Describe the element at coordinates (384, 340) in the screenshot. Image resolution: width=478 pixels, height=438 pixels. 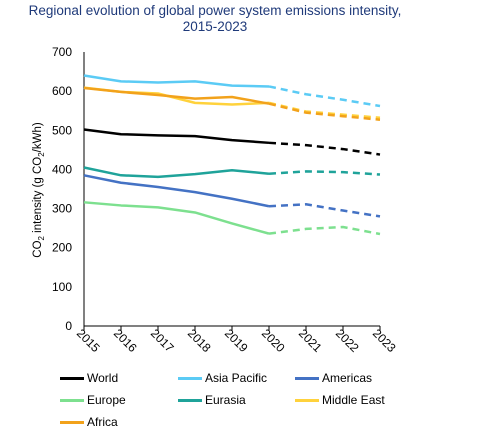
I see `x-tick-label: 2023` at that location.